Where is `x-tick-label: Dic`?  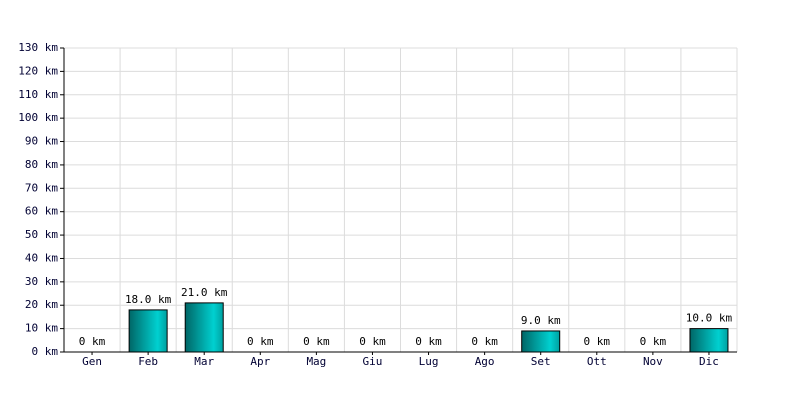 x-tick-label: Dic is located at coordinates (709, 361).